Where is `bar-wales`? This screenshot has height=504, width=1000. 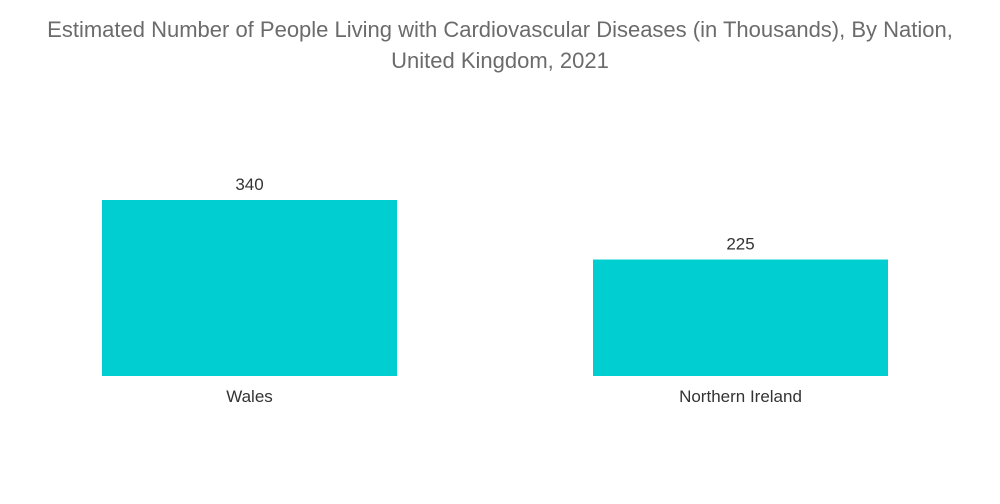 bar-wales is located at coordinates (249, 288).